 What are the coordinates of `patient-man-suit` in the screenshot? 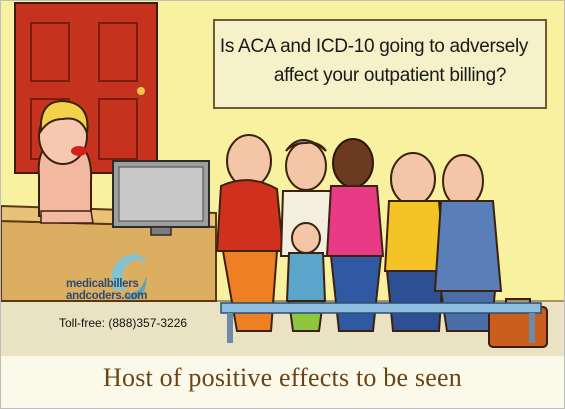 It's located at (468, 243).